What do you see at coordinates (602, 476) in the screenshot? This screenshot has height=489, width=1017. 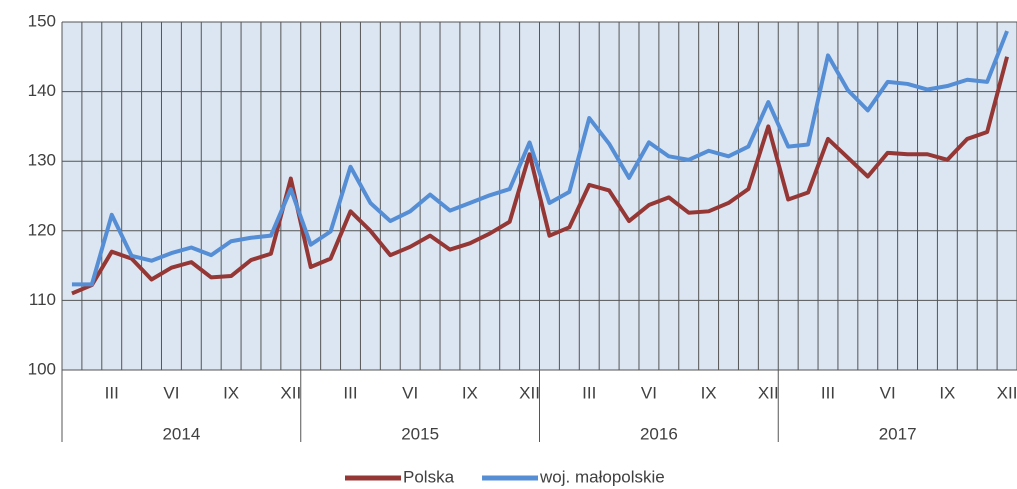 I see `legend-label: woj. małopolskie` at bounding box center [602, 476].